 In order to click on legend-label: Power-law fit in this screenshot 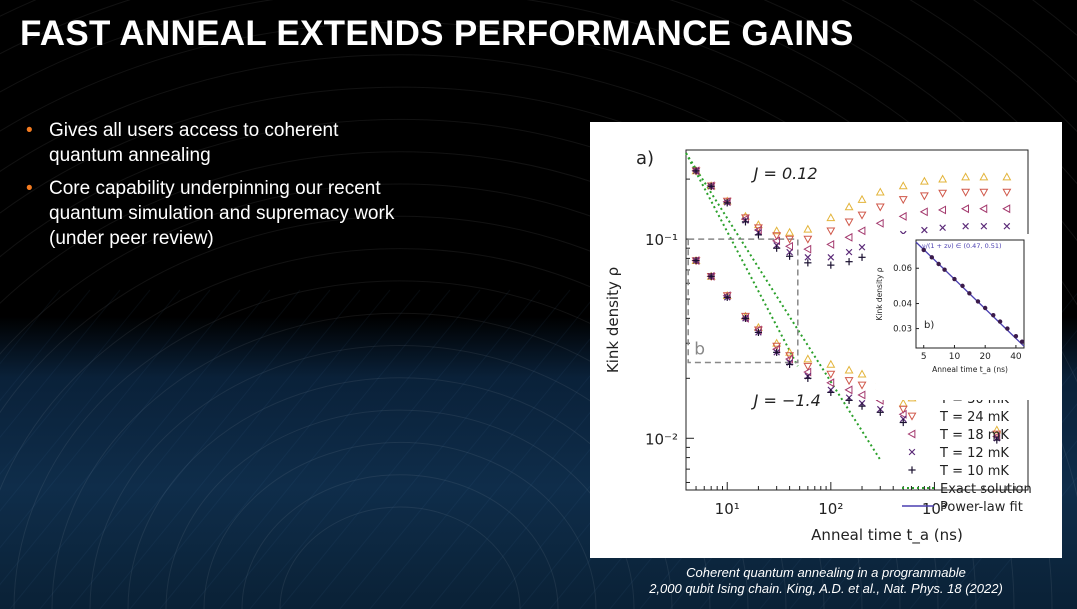, I will do `click(981, 507)`.